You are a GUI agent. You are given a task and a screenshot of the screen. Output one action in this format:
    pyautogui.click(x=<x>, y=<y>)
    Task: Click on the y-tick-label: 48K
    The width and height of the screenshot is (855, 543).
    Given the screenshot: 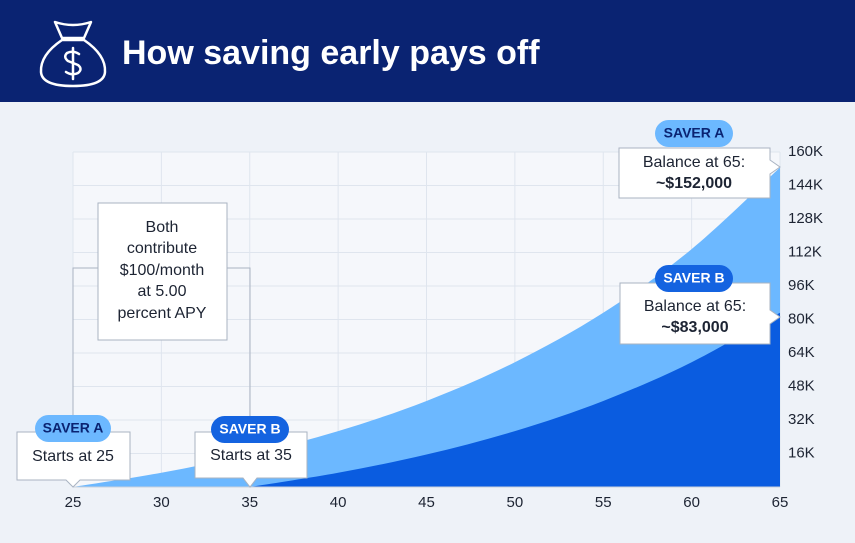 What is the action you would take?
    pyautogui.click(x=801, y=385)
    